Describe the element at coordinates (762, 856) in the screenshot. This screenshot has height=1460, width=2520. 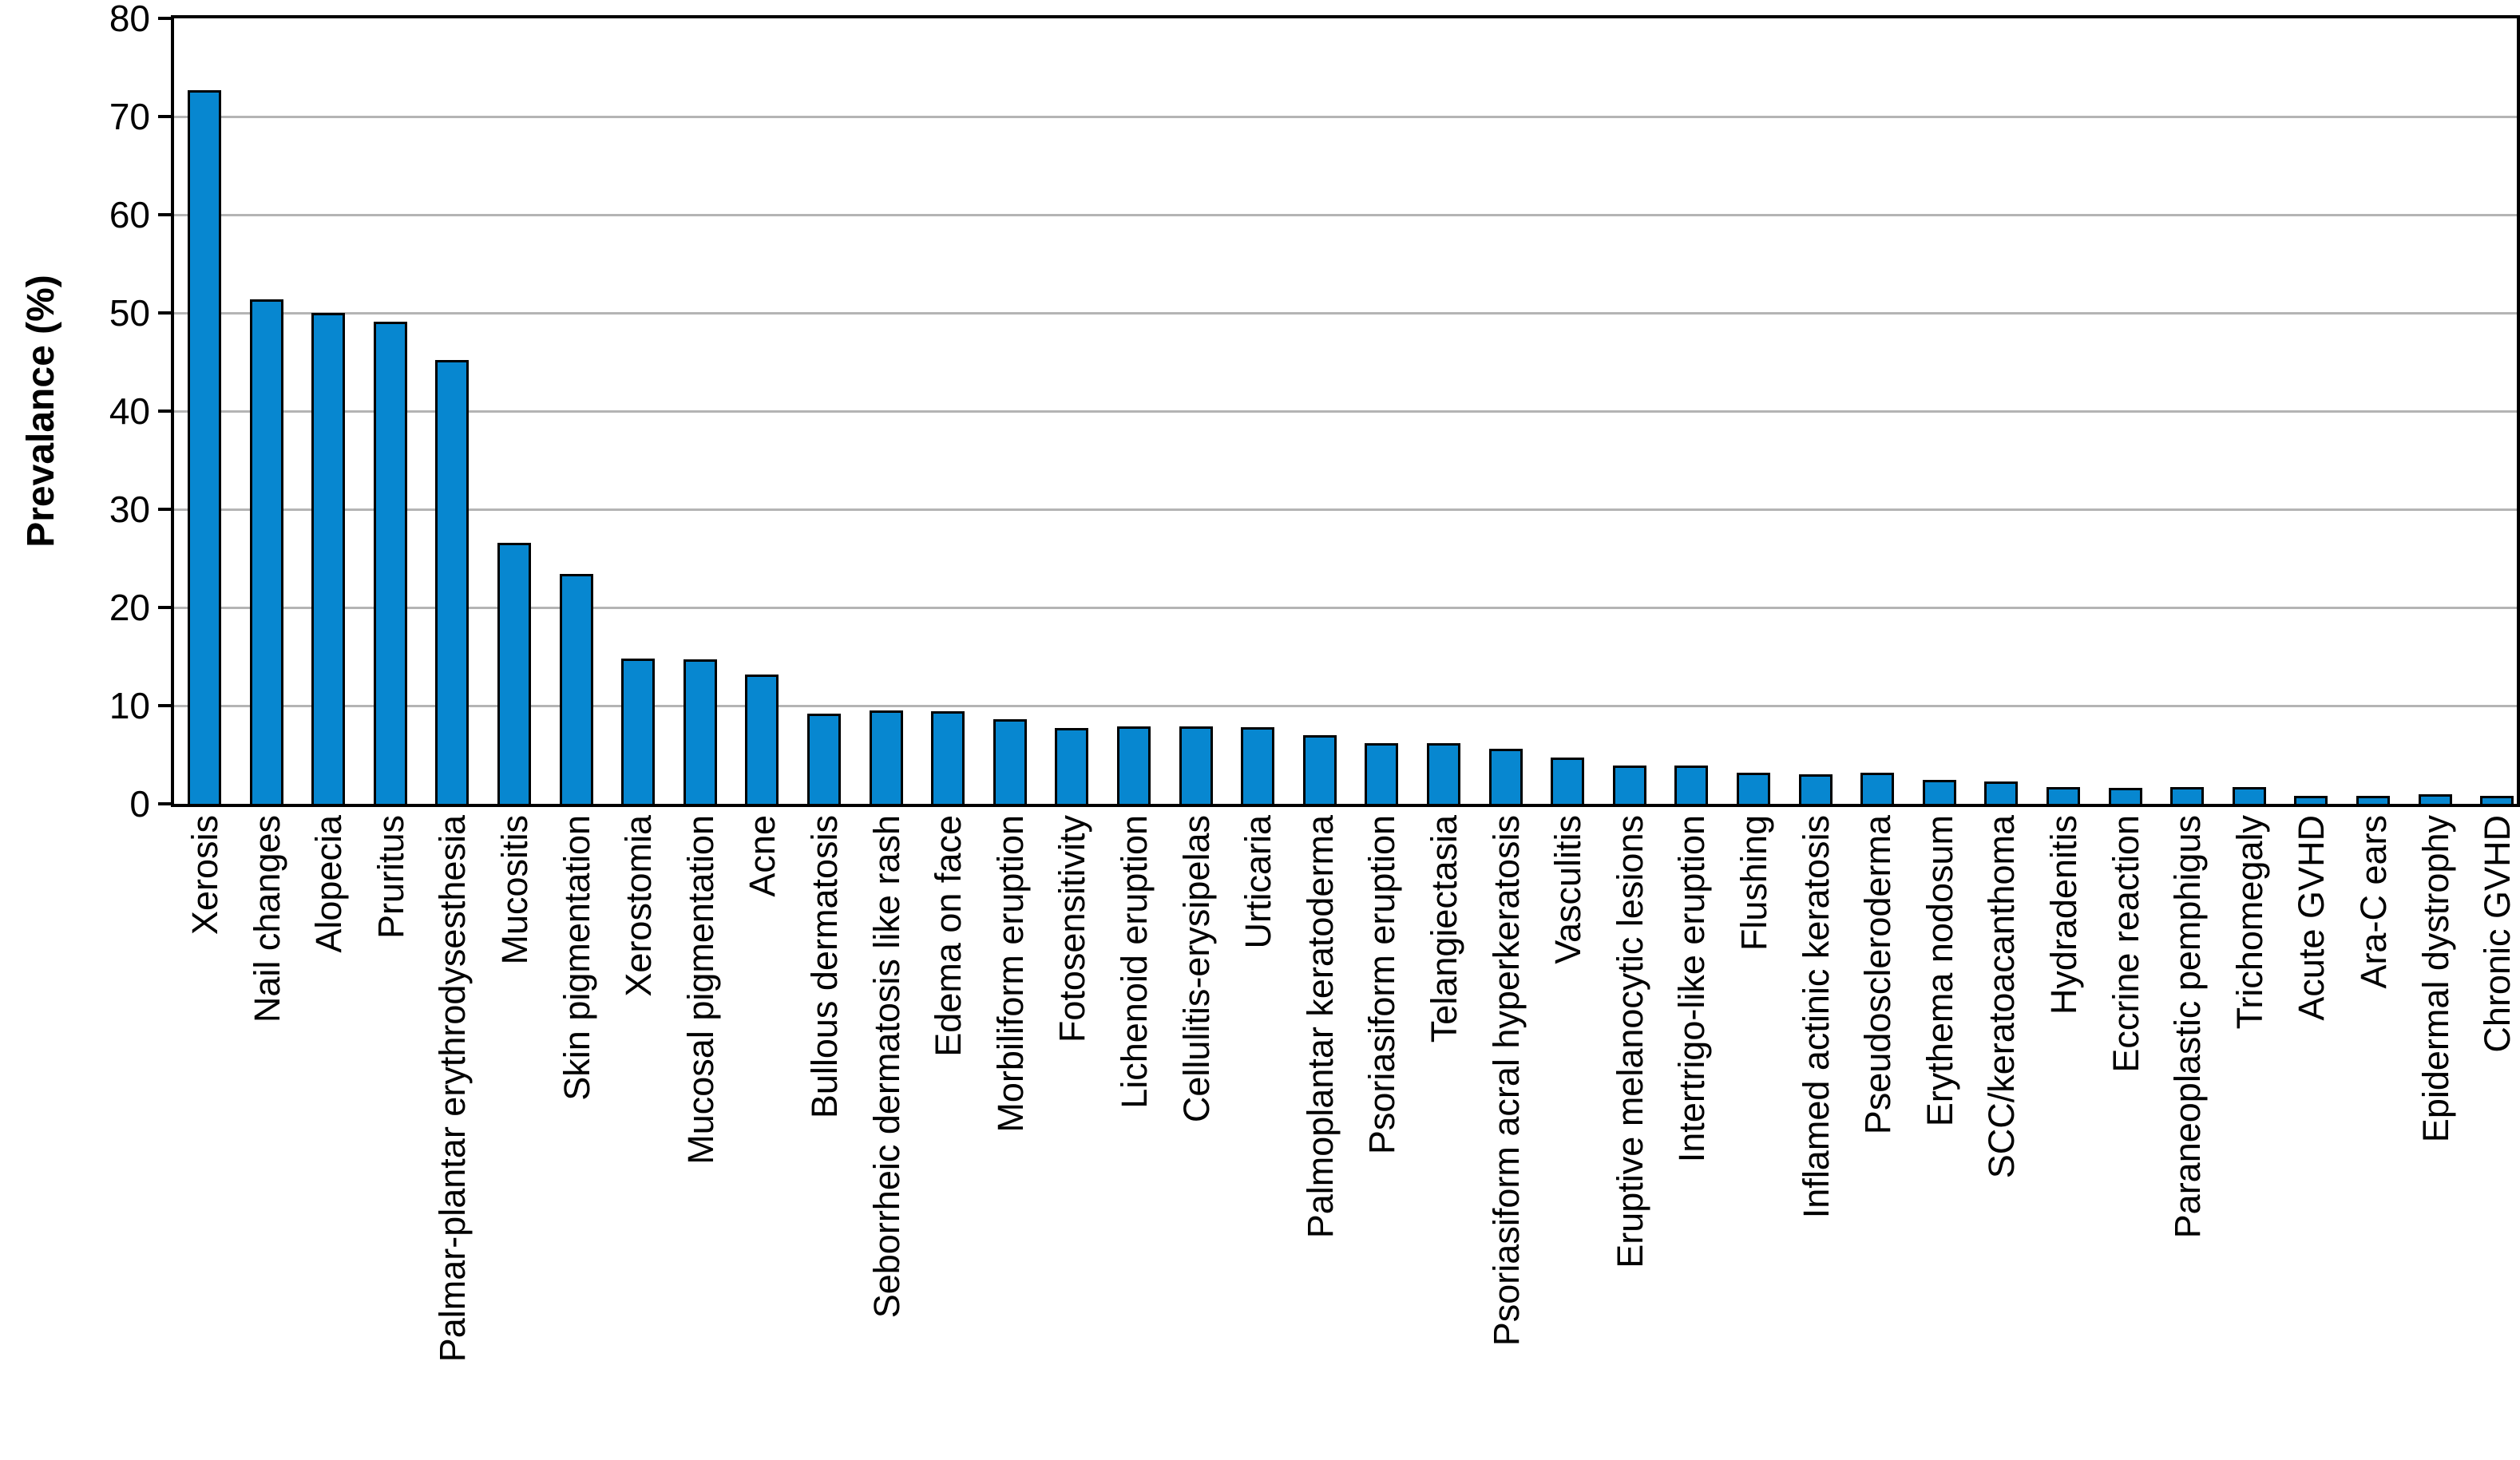
I see `x-tick-label: Acne` at that location.